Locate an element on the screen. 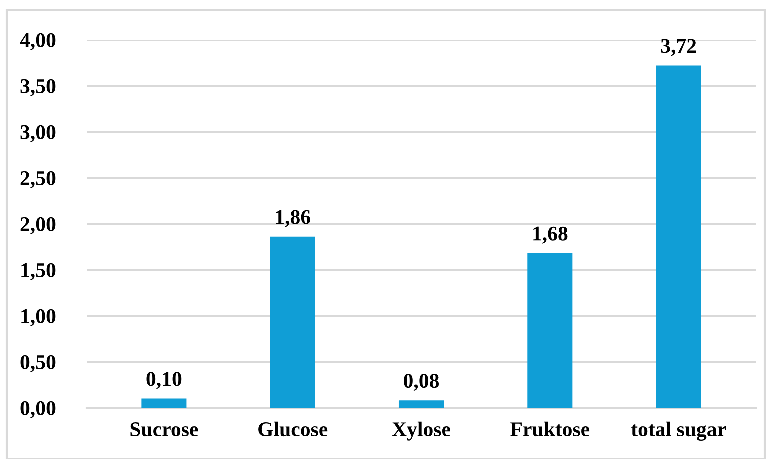 The height and width of the screenshot is (459, 772). data-label: 3,72 is located at coordinates (678, 47).